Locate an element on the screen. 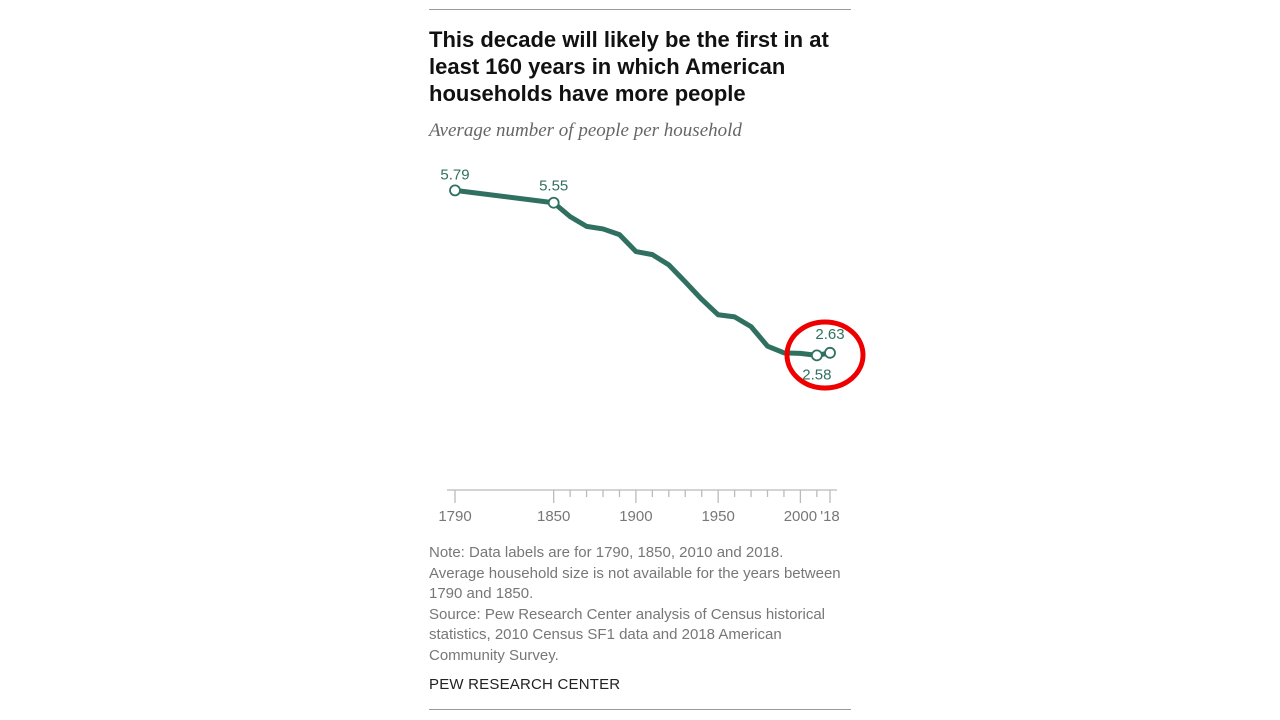 The height and width of the screenshot is (720, 1280). series is located at coordinates (642, 272).